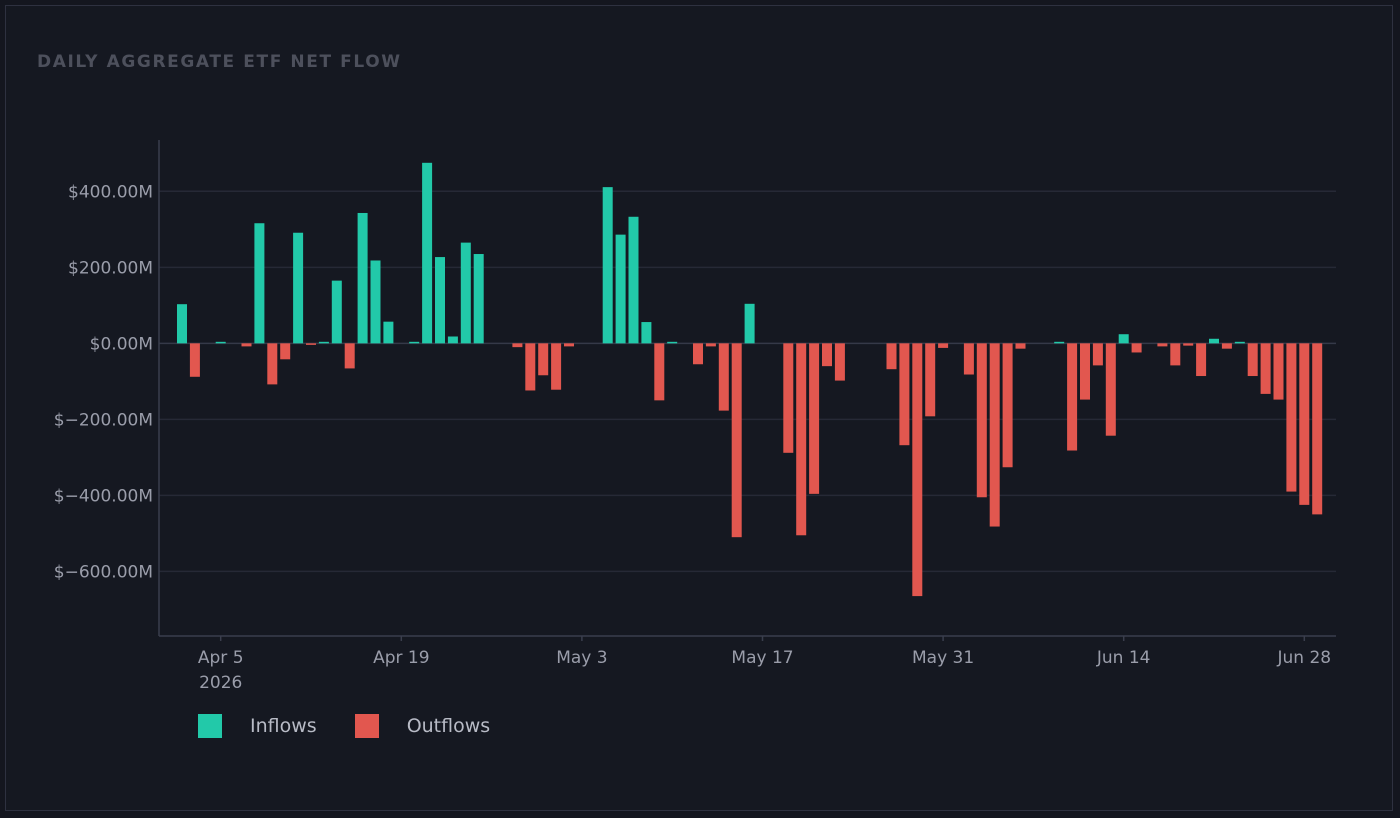 The height and width of the screenshot is (818, 1400). Describe the element at coordinates (943, 658) in the screenshot. I see `x-tick-label: May 31` at that location.